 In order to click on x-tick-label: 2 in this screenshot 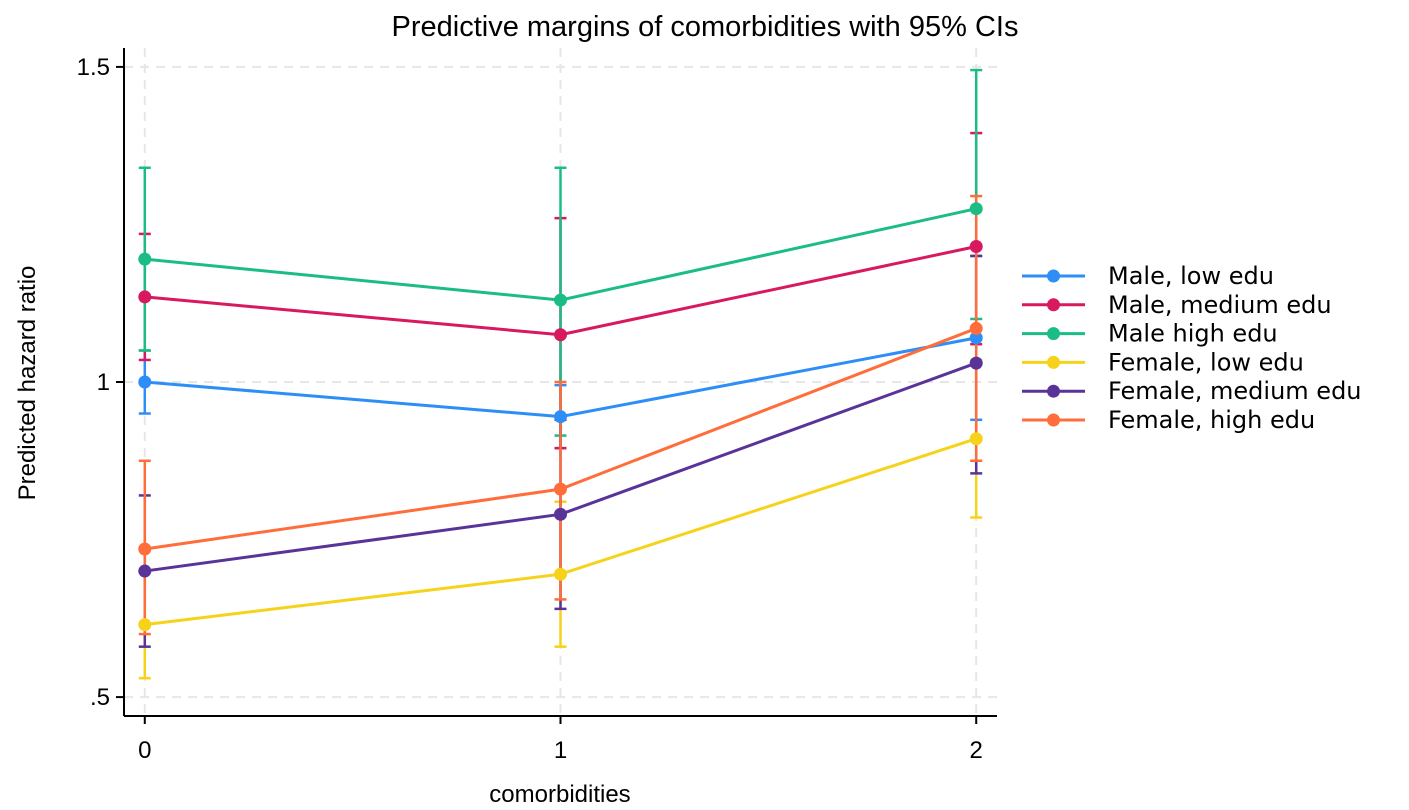, I will do `click(976, 750)`.